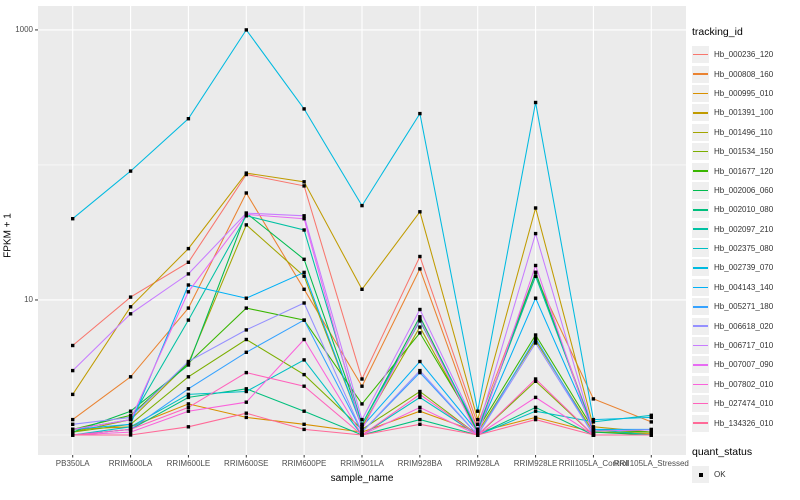 The height and width of the screenshot is (500, 800). Describe the element at coordinates (746, 112) in the screenshot. I see `legend-item-Hb_001391_100: Hb_001391_100` at that location.